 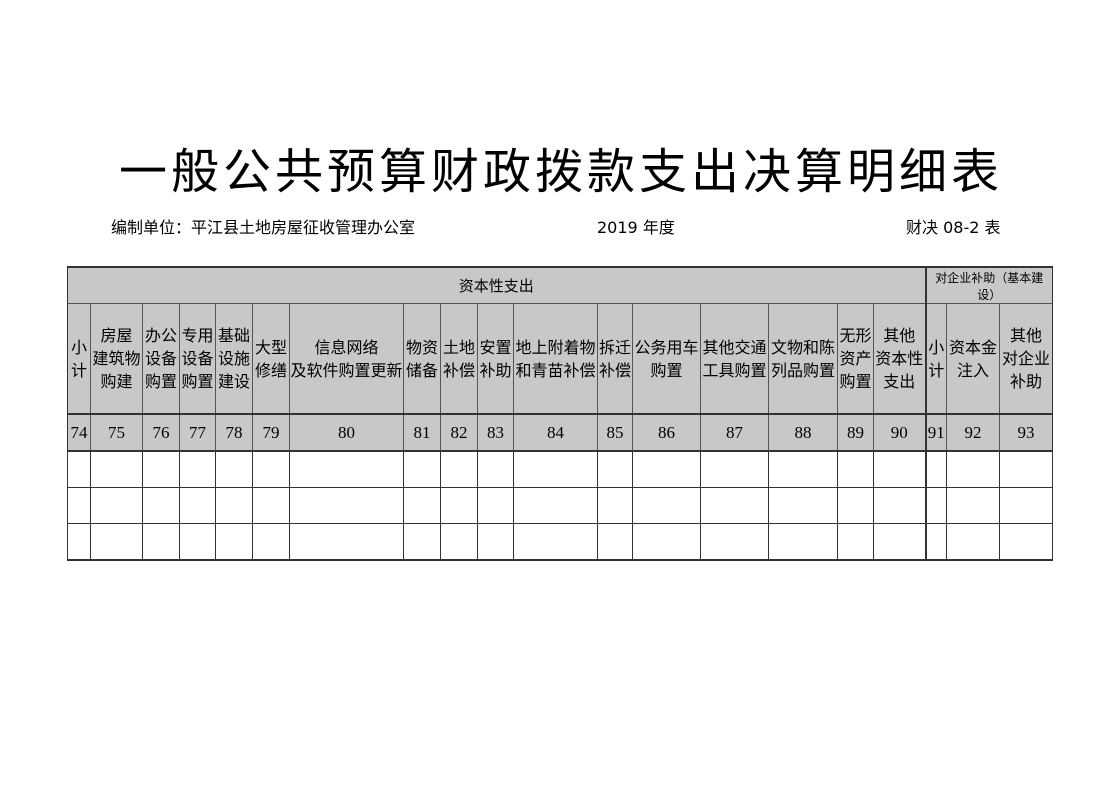 I want to click on column-header: 地上附着物 和青苗补偿, so click(x=555, y=359).